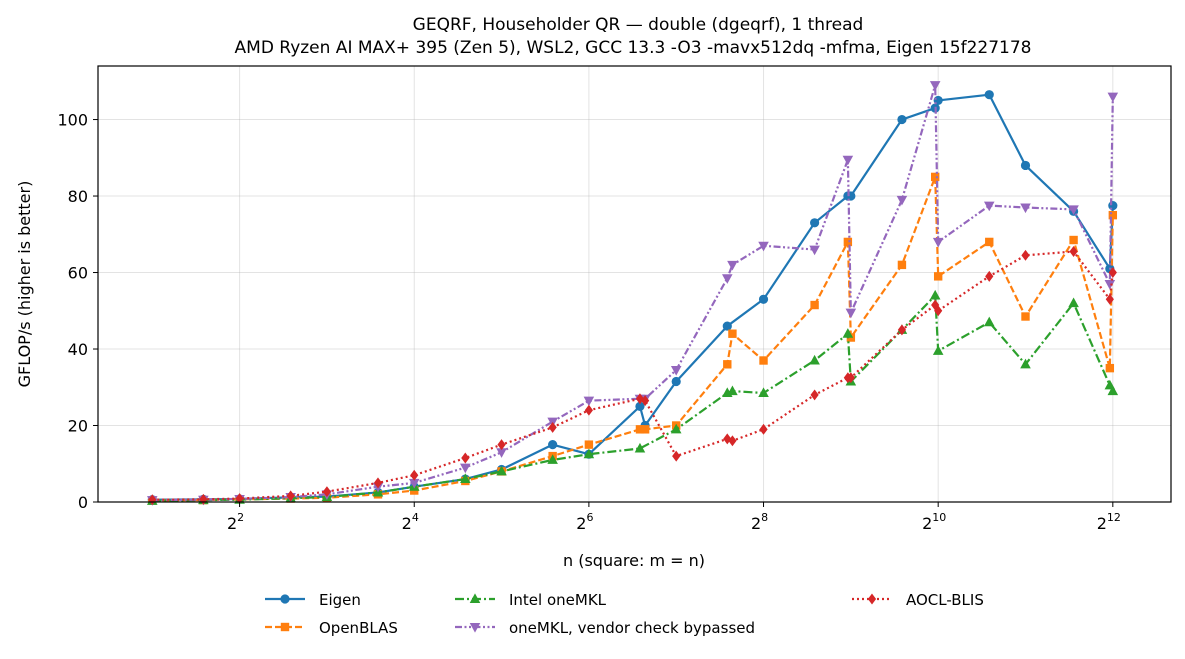  What do you see at coordinates (584, 522) in the screenshot?
I see `x-tick-label: 26` at bounding box center [584, 522].